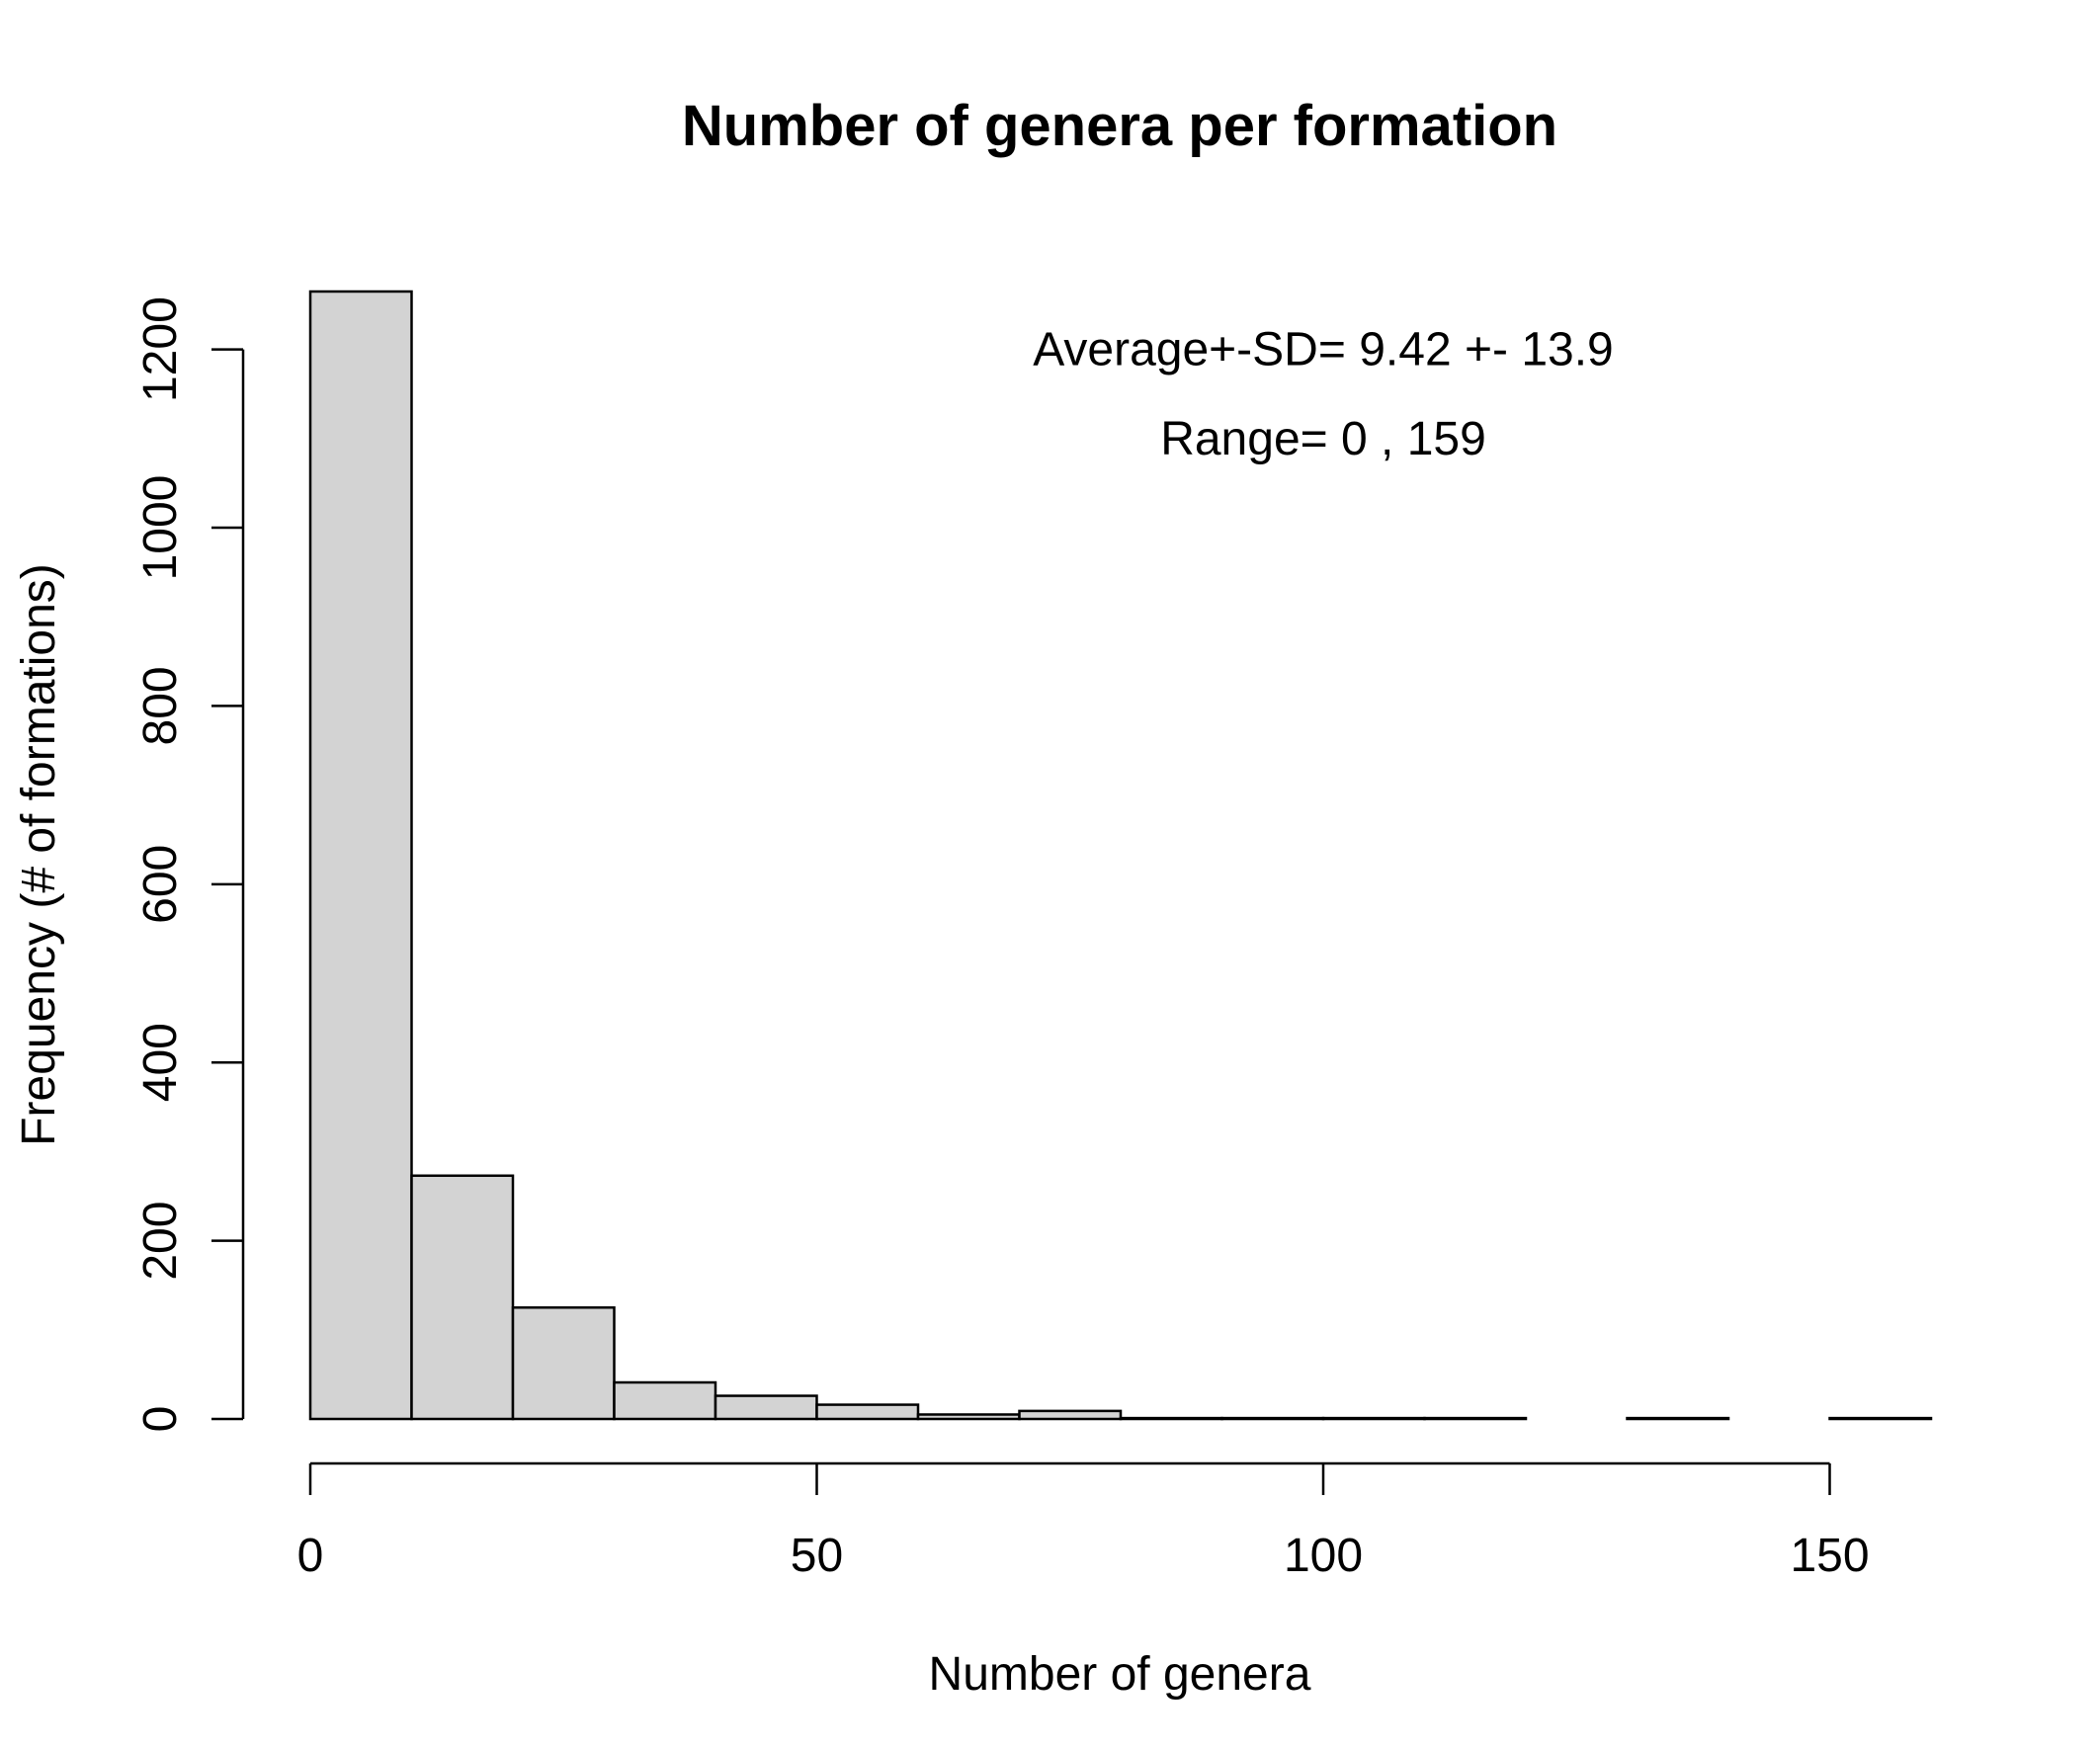 This screenshot has width=2100, height=1750. What do you see at coordinates (160, 1062) in the screenshot?
I see `y-tick-label-400: 400` at bounding box center [160, 1062].